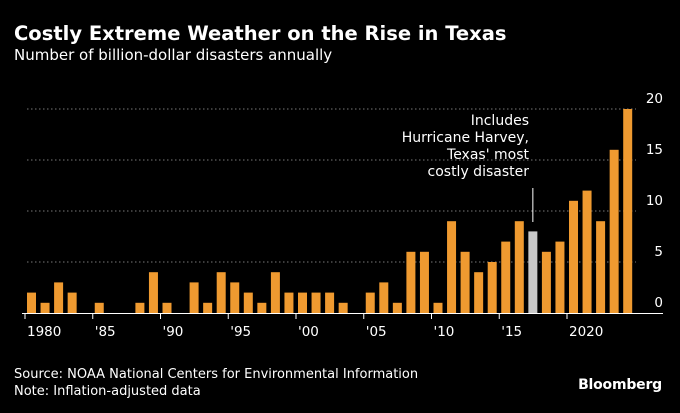 This screenshot has width=680, height=413. What do you see at coordinates (376, 332) in the screenshot?
I see `x-tick-label: '05` at bounding box center [376, 332].